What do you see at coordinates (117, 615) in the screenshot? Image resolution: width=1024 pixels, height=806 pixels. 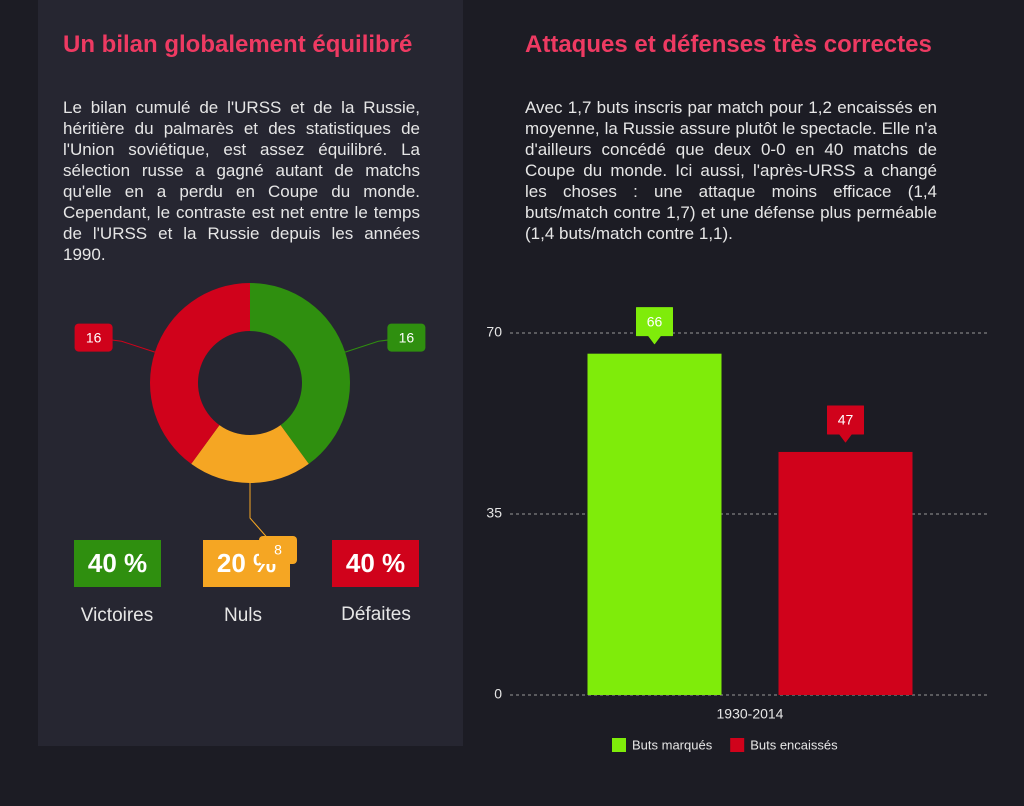 I see `stat-label: Victoires` at bounding box center [117, 615].